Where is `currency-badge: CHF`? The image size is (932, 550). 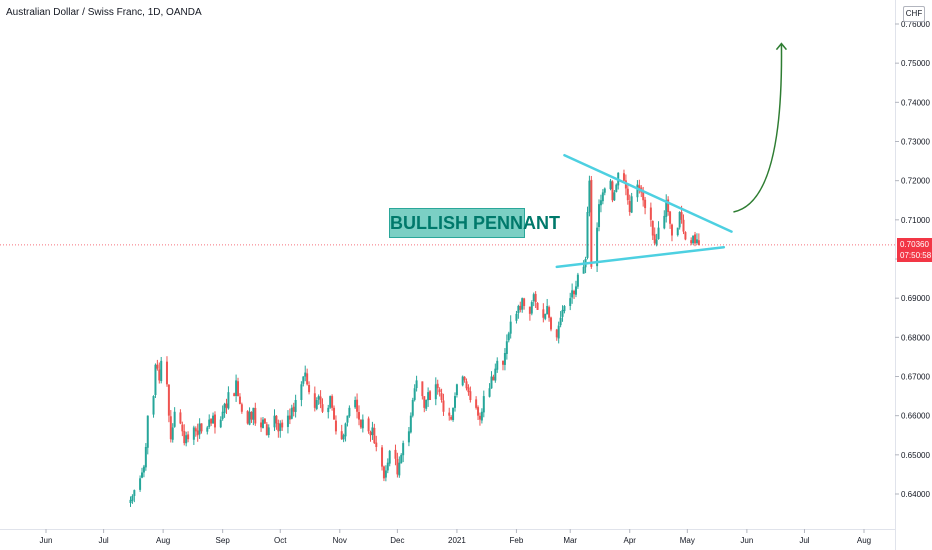
currency-badge: CHF is located at coordinates (914, 14).